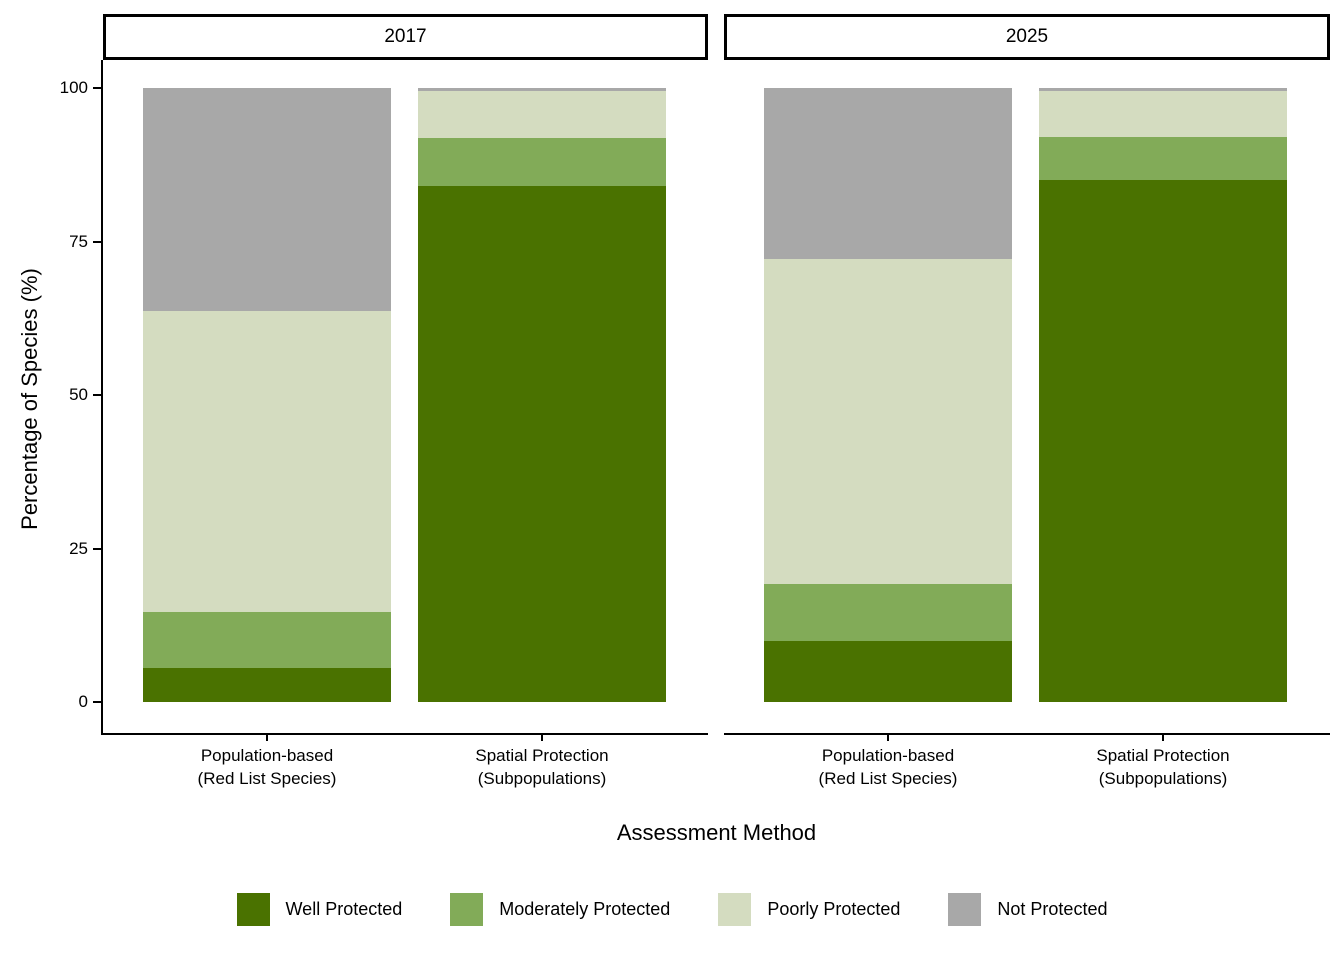 This screenshot has width=1344, height=960. Describe the element at coordinates (73, 87) in the screenshot. I see `y-tick-label: 100` at that location.